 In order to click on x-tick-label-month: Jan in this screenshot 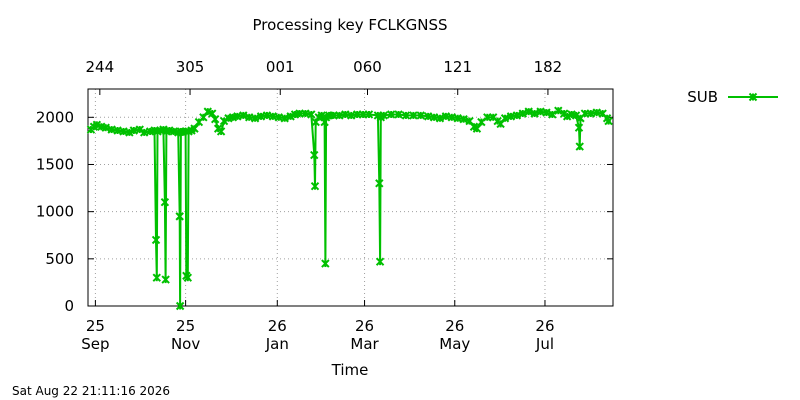, I will do `click(277, 344)`.